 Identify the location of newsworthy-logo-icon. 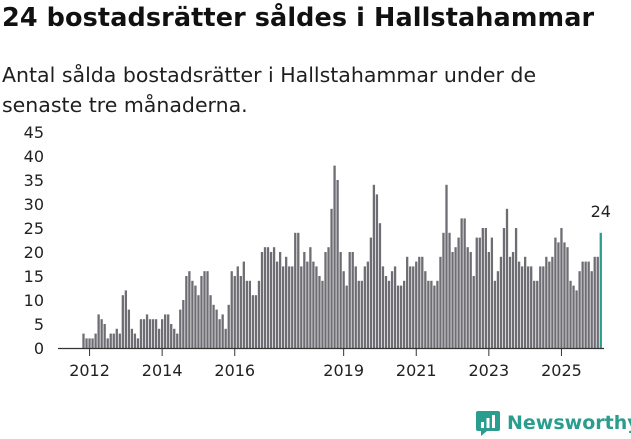
(488, 423).